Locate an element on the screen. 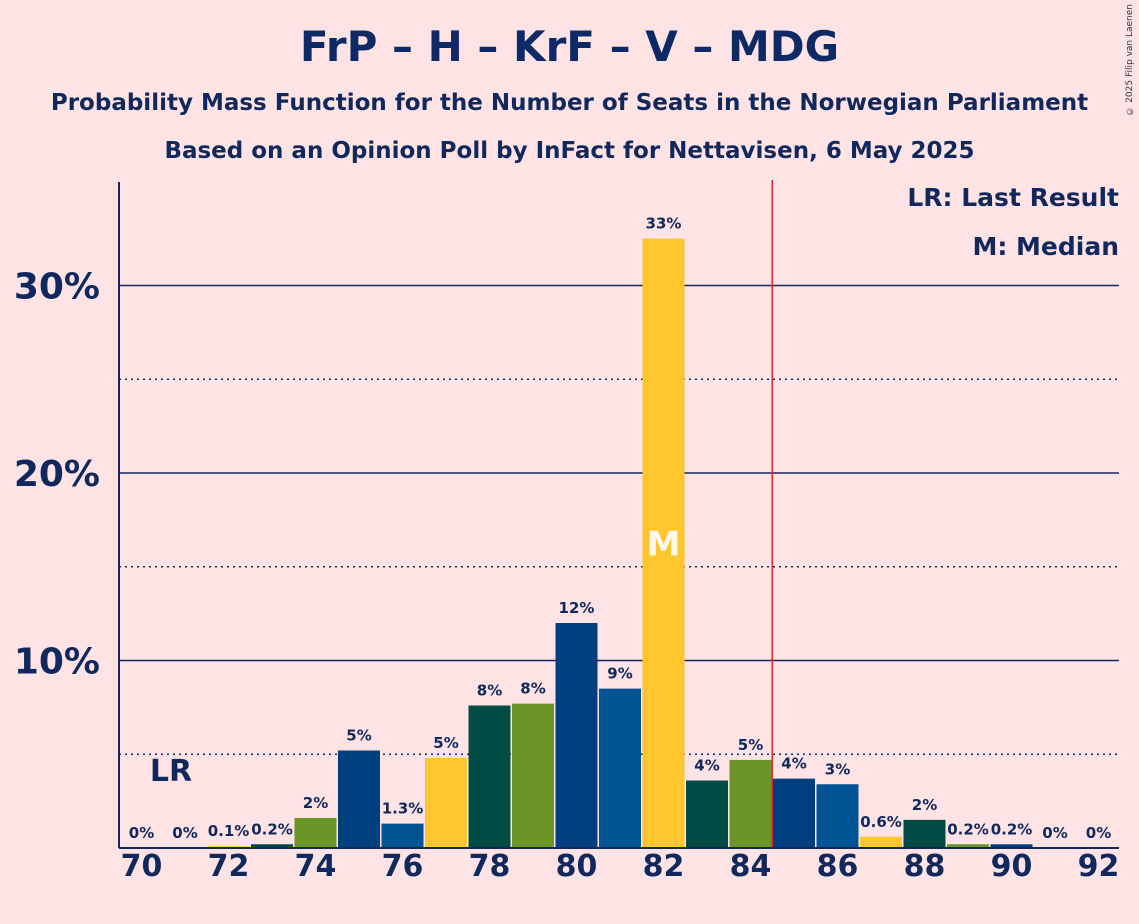 The width and height of the screenshot is (1139, 924). bar-value-label: 12% is located at coordinates (577, 608).